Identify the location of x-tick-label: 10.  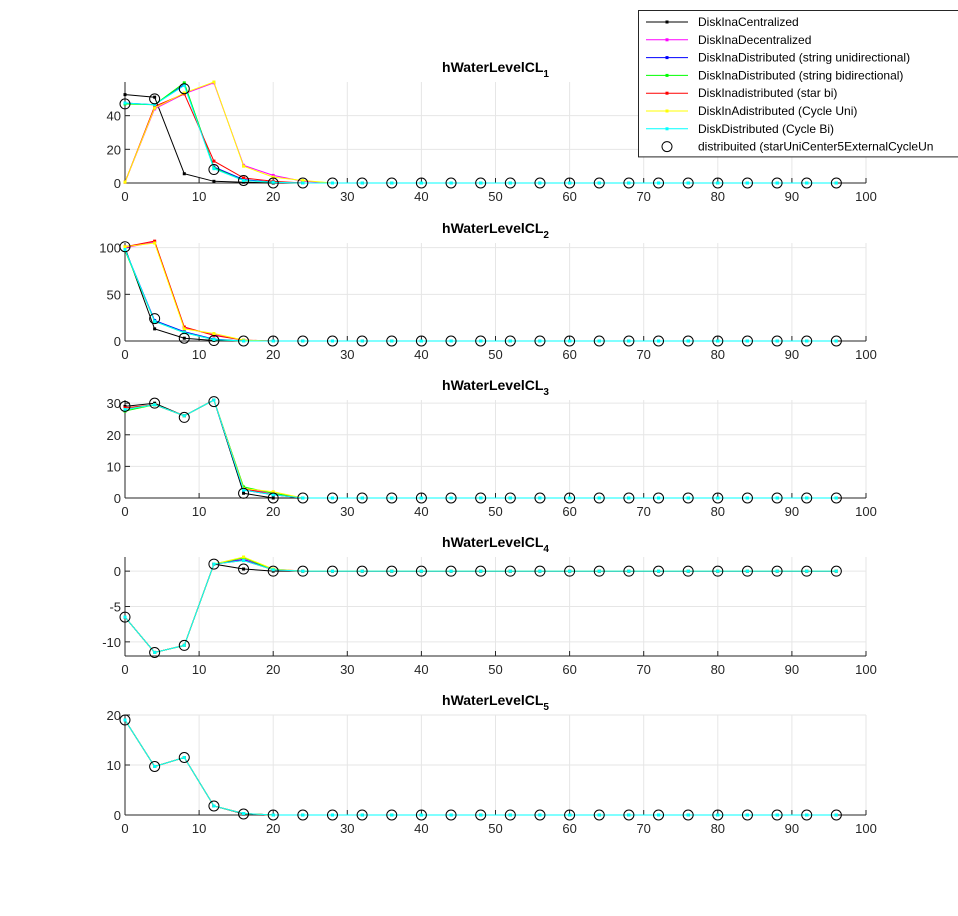
(199, 669).